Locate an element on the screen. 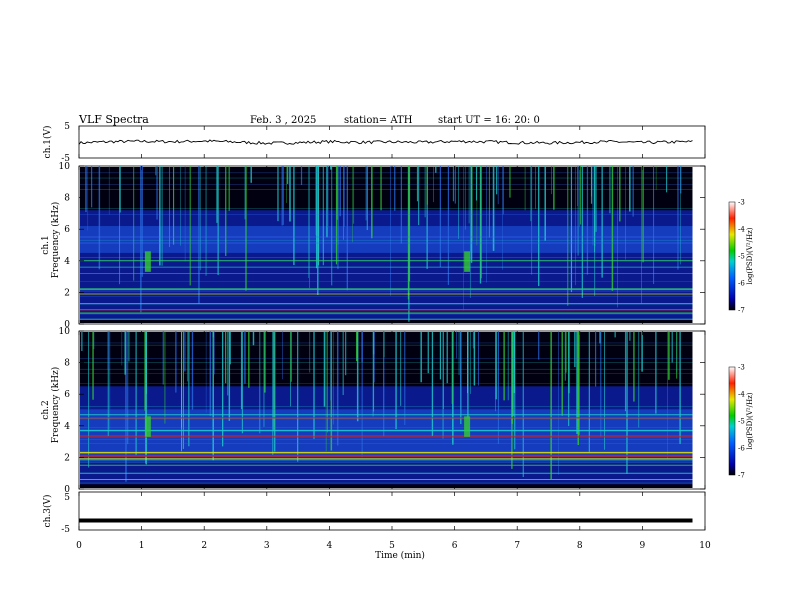 This screenshot has width=792, height=616. xtick-label: 5 is located at coordinates (392, 546).